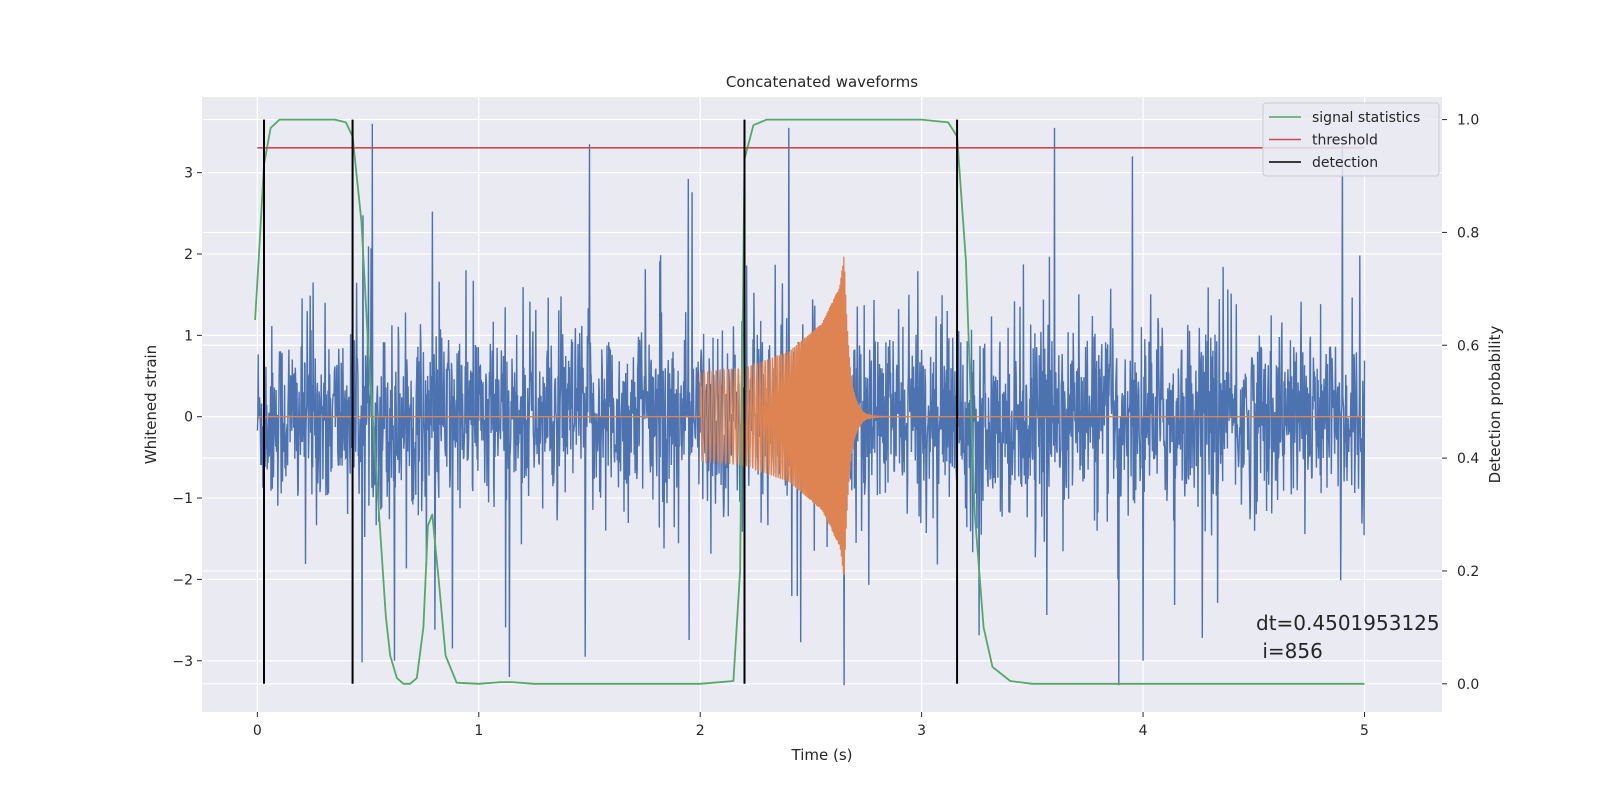 The height and width of the screenshot is (800, 1600). I want to click on legend-box, so click(1351, 139).